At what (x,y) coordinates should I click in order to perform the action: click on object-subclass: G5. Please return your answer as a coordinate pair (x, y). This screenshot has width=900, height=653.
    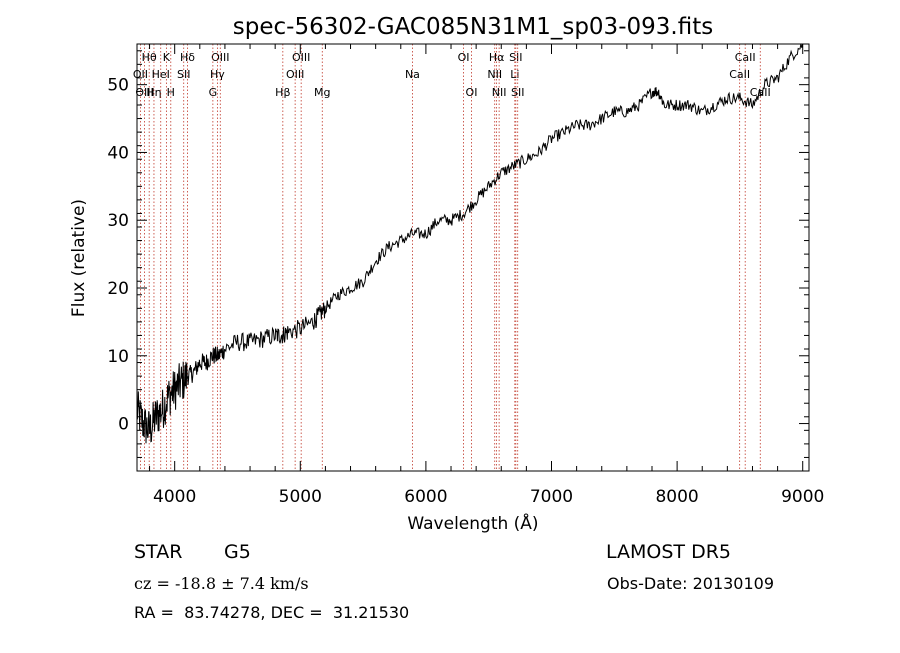
    Looking at the image, I should click on (237, 552).